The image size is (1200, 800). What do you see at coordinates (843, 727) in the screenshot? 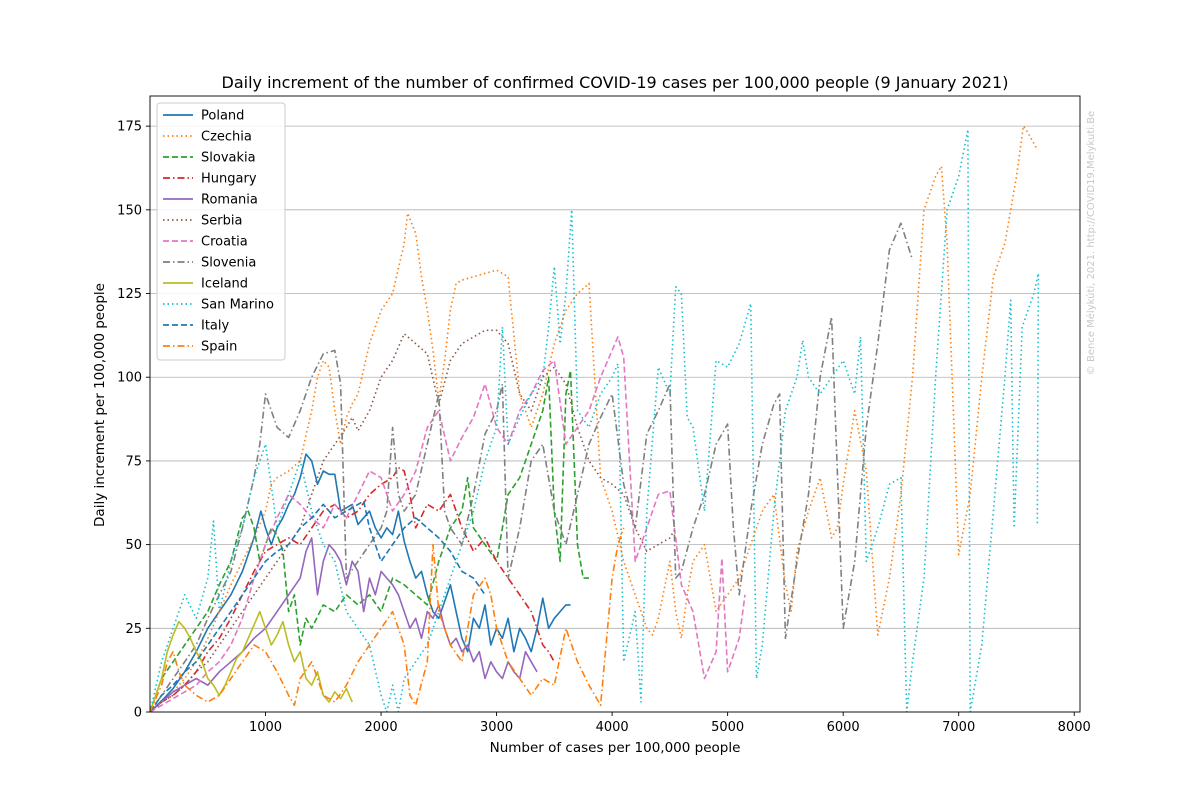
I see `x-tick-label-5: 6000` at bounding box center [843, 727].